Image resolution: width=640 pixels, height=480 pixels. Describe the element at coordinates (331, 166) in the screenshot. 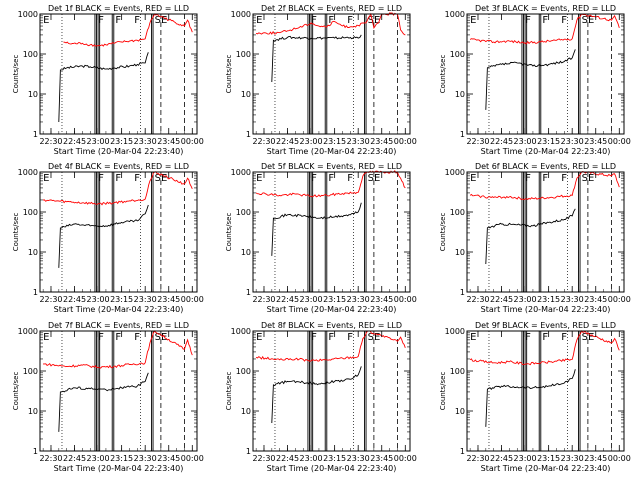

I see `panel-title: Det 5f BLACK = Events, RED = LLD` at that location.